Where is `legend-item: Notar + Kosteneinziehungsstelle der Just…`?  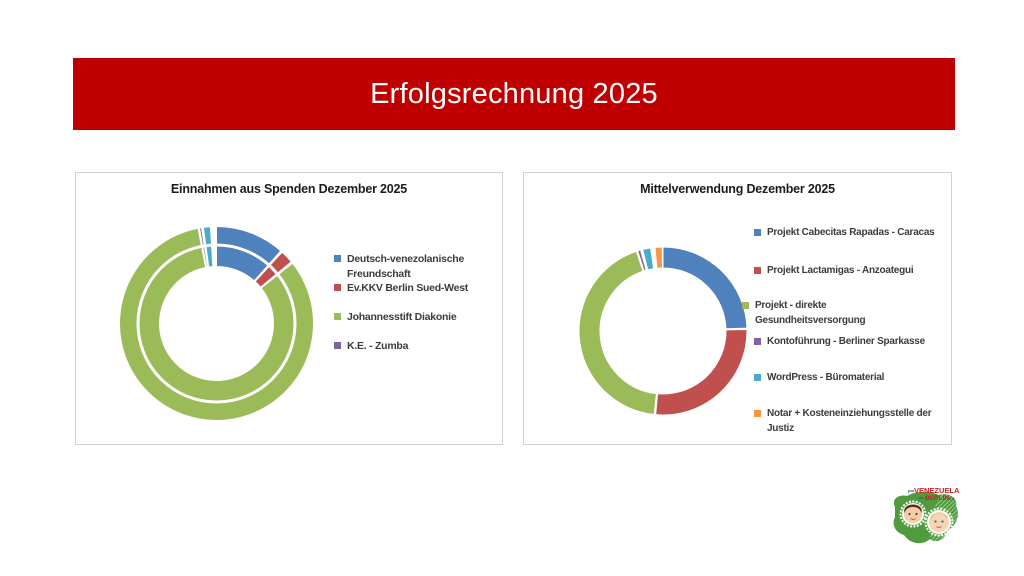
legend-item: Notar + Kosteneinziehungsstelle der Just… is located at coordinates (856, 421).